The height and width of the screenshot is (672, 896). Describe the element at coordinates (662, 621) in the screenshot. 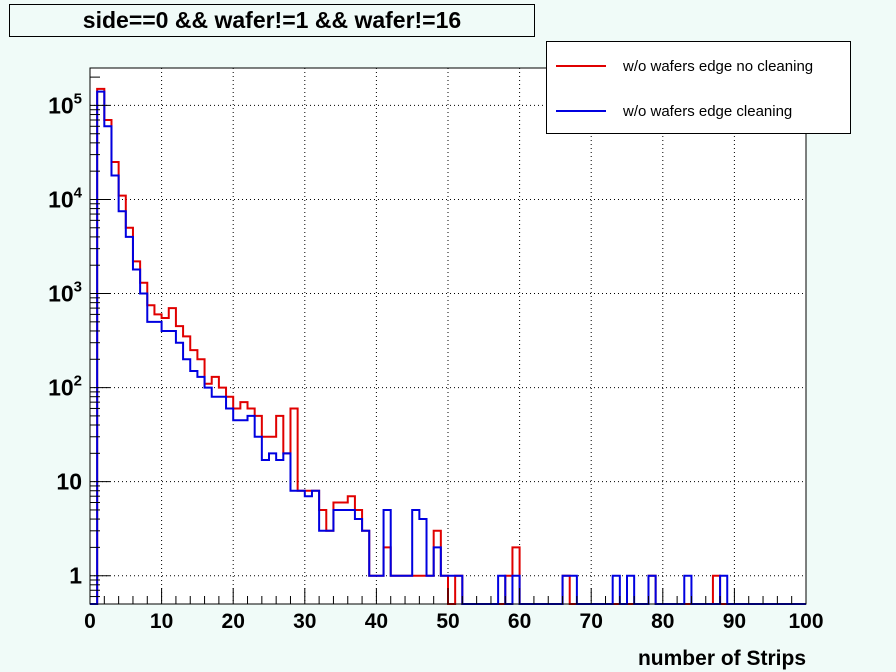

I see `x-tick-label: 80` at that location.